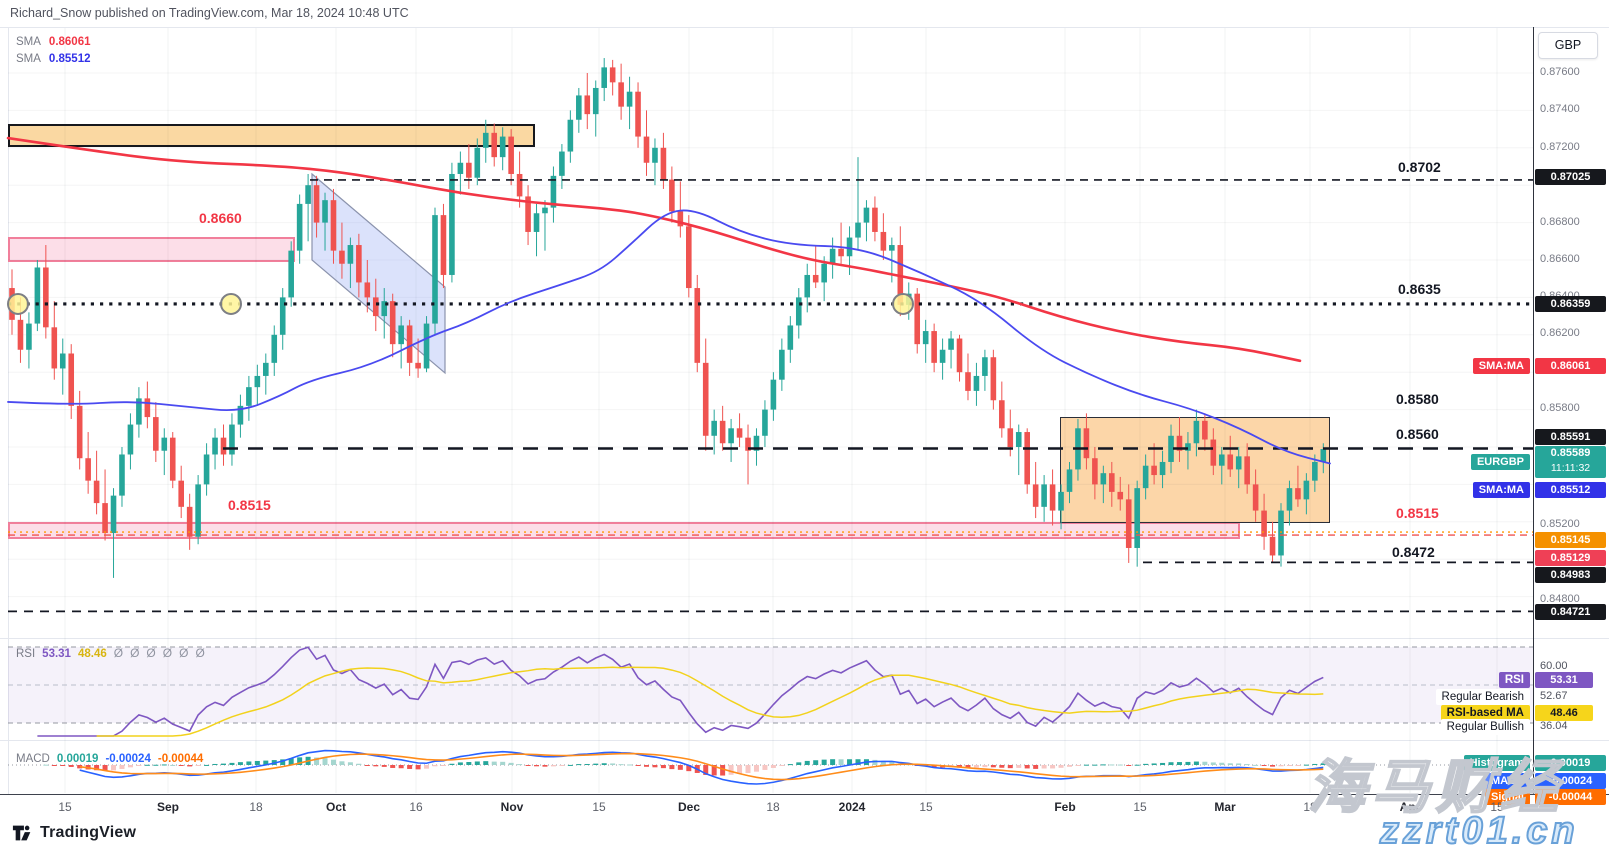 The height and width of the screenshot is (857, 1609). What do you see at coordinates (1570, 612) in the screenshot?
I see `price-axis-badge-0-84721: 0.84721` at bounding box center [1570, 612].